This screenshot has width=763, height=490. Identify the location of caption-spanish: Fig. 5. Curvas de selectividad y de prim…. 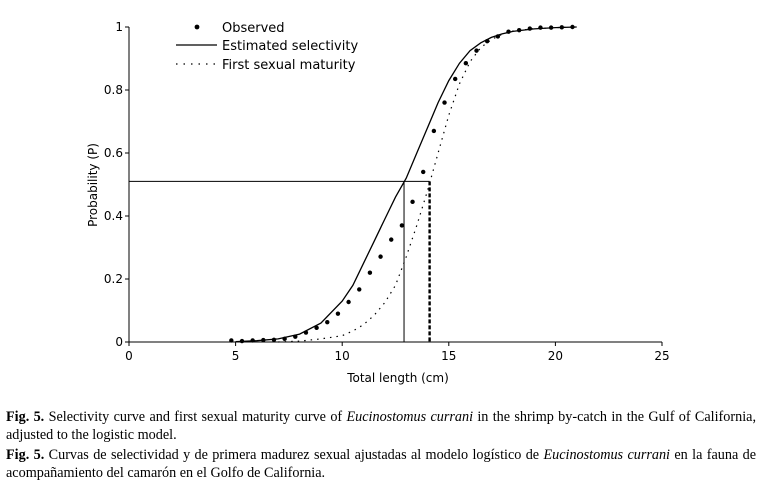
(381, 464).